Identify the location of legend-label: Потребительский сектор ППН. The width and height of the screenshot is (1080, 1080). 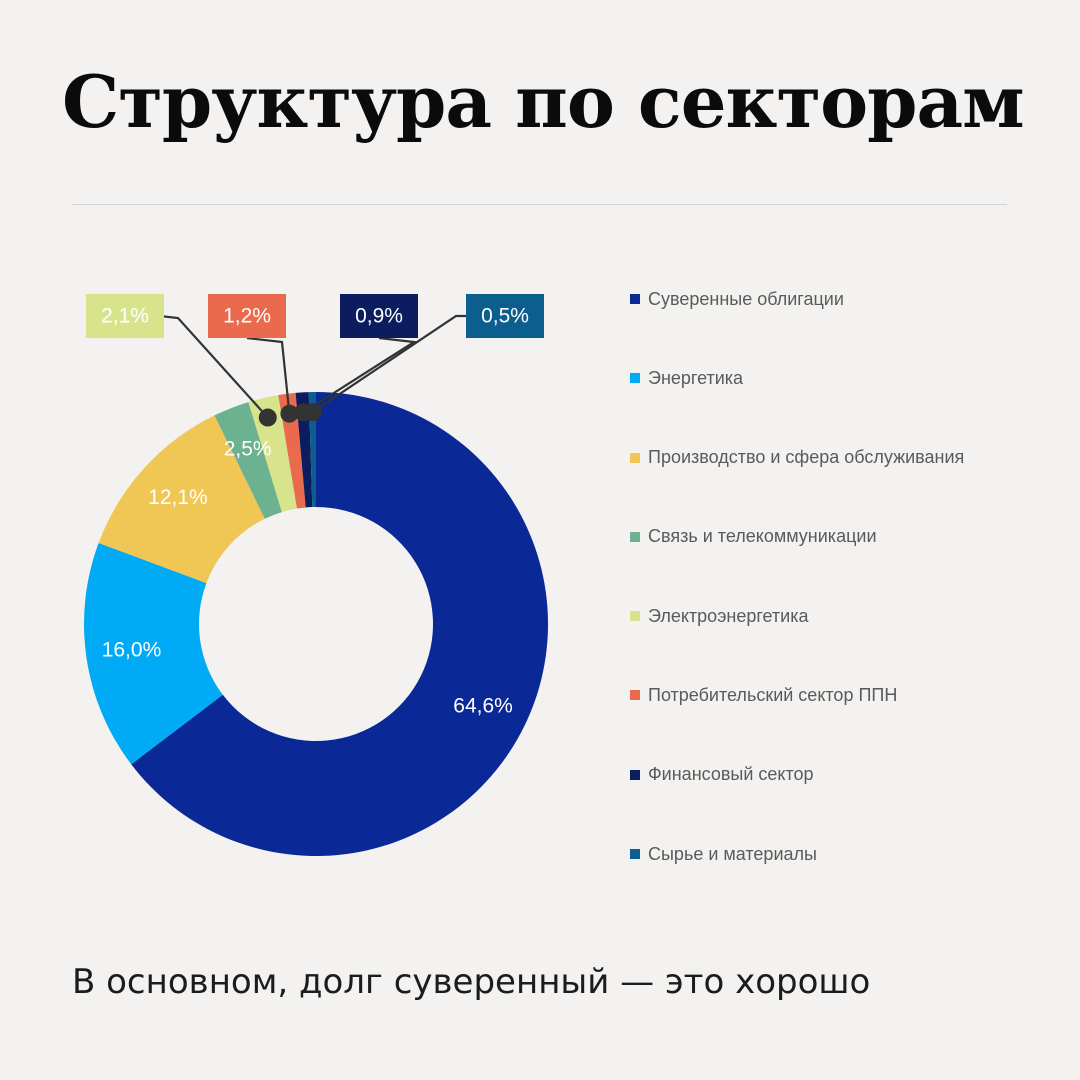
(773, 694).